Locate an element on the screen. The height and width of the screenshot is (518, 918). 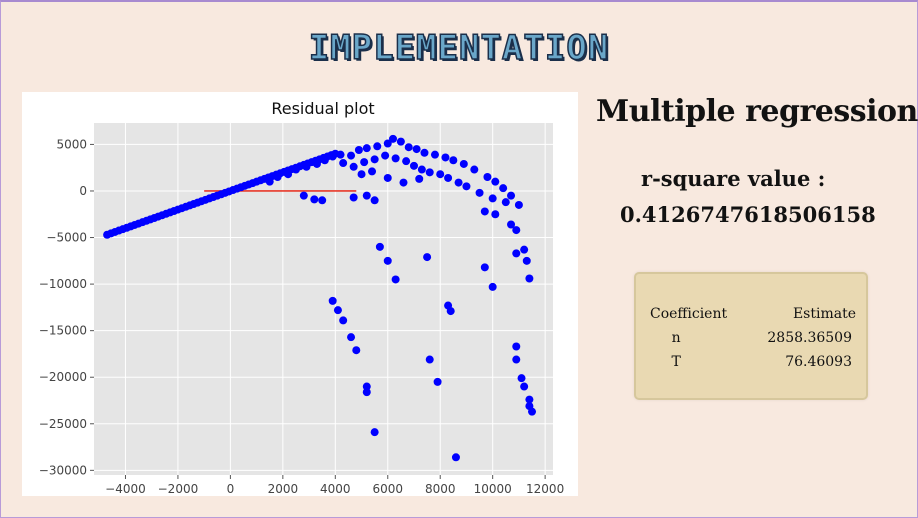
x-tick-label: 2000 is located at coordinates (283, 489).